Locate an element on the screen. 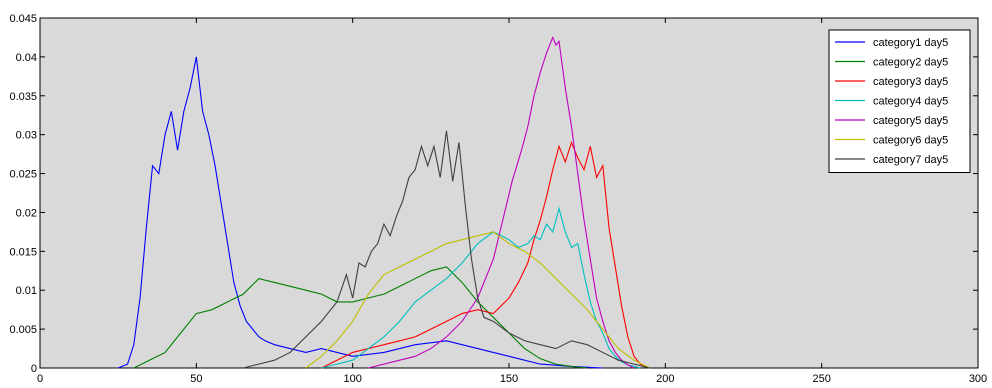 This screenshot has height=388, width=992. x-tick-label: 250 is located at coordinates (821, 378).